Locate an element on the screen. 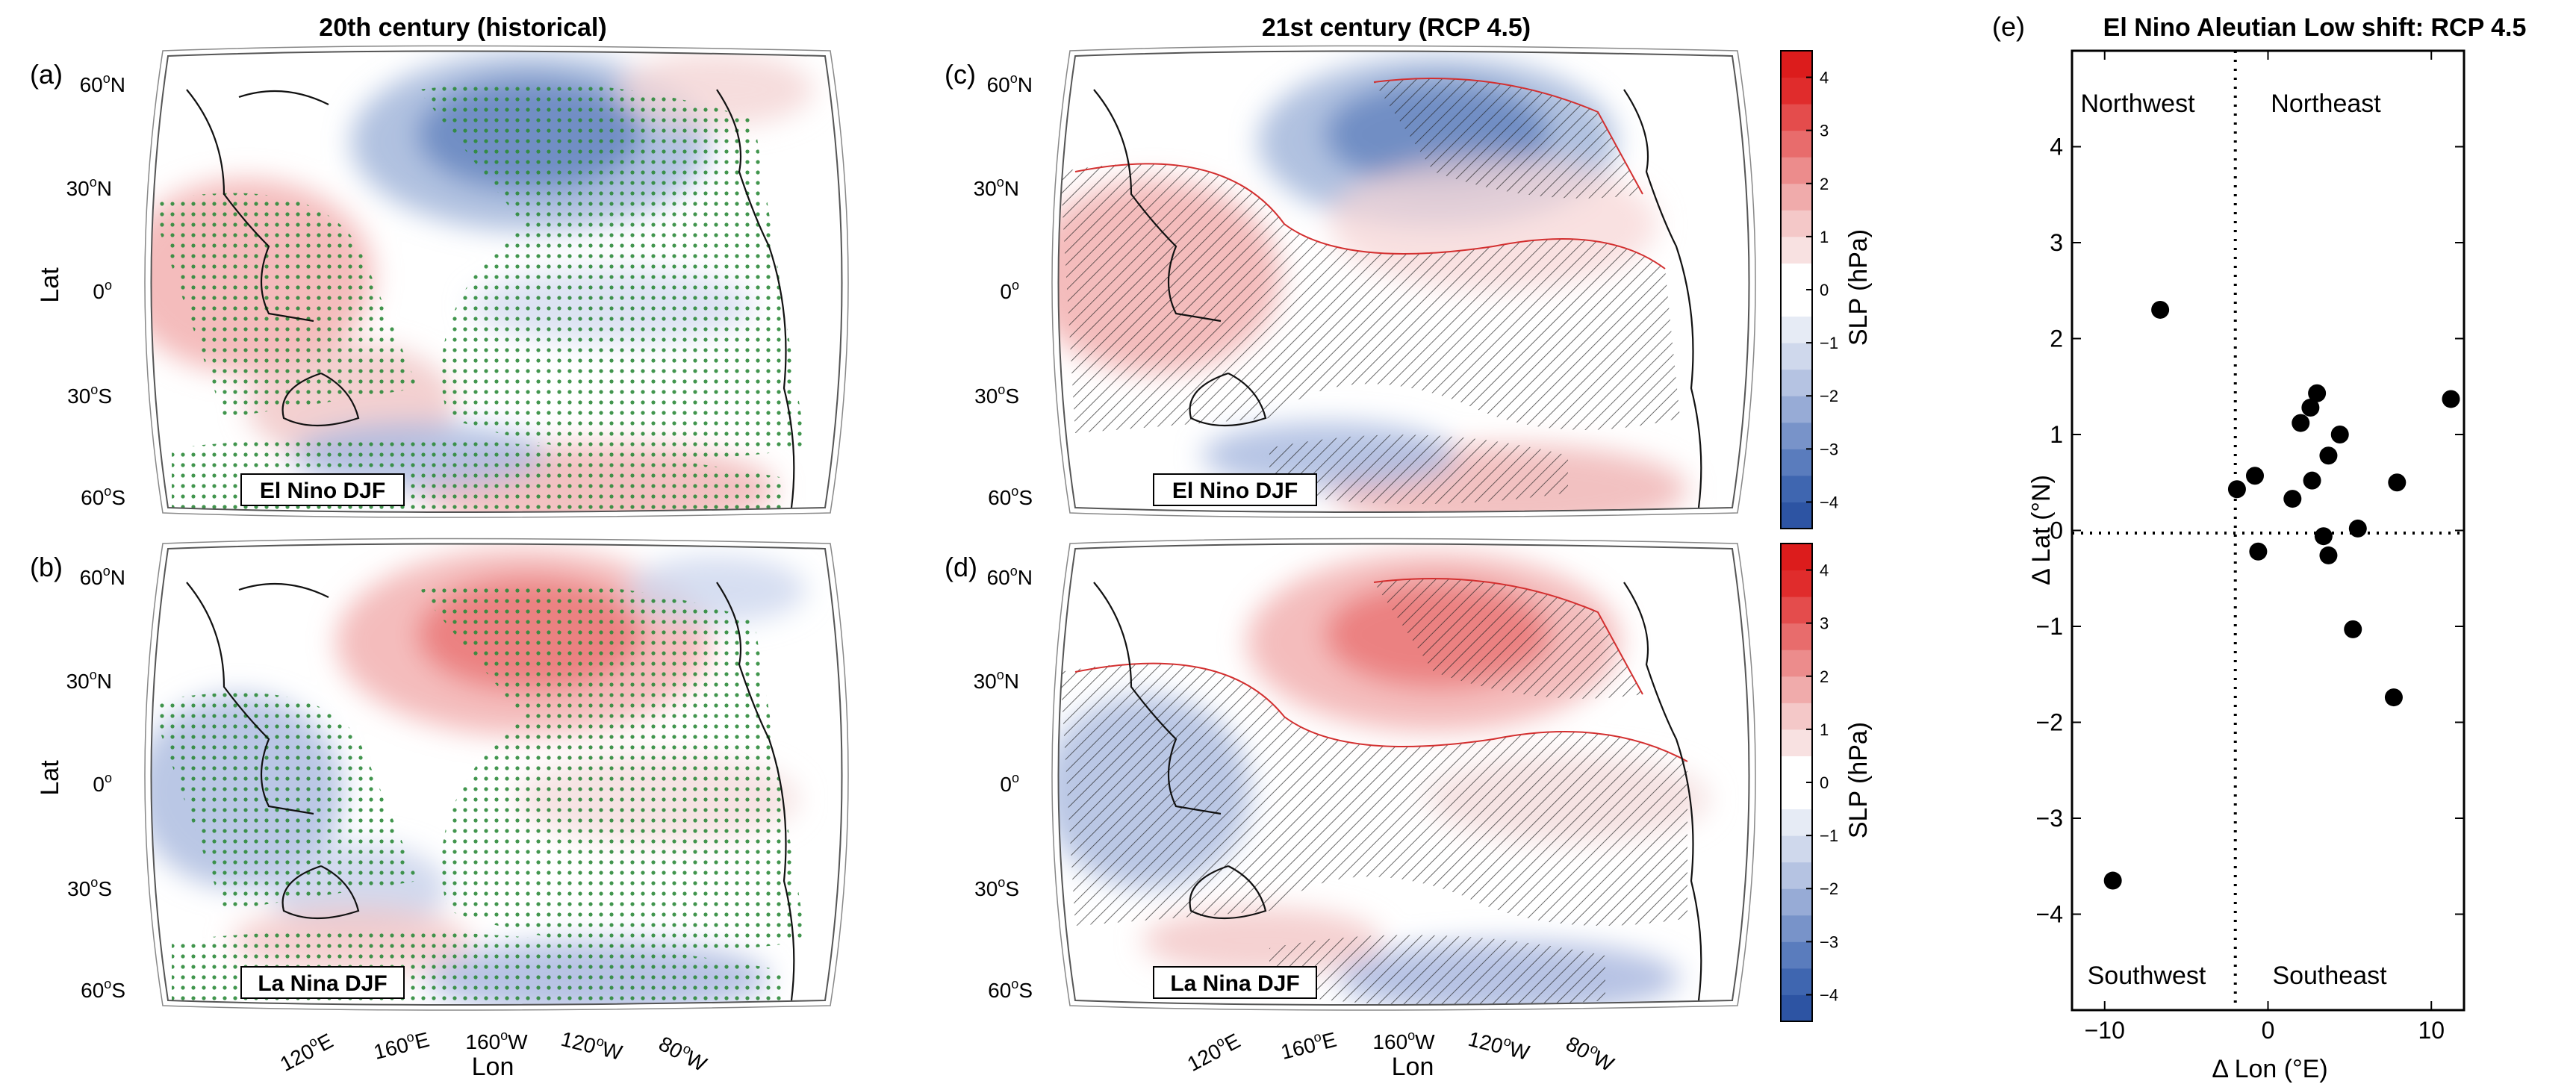  scatter-xlabel: Δ Lon (°E) is located at coordinates (2269, 1069).